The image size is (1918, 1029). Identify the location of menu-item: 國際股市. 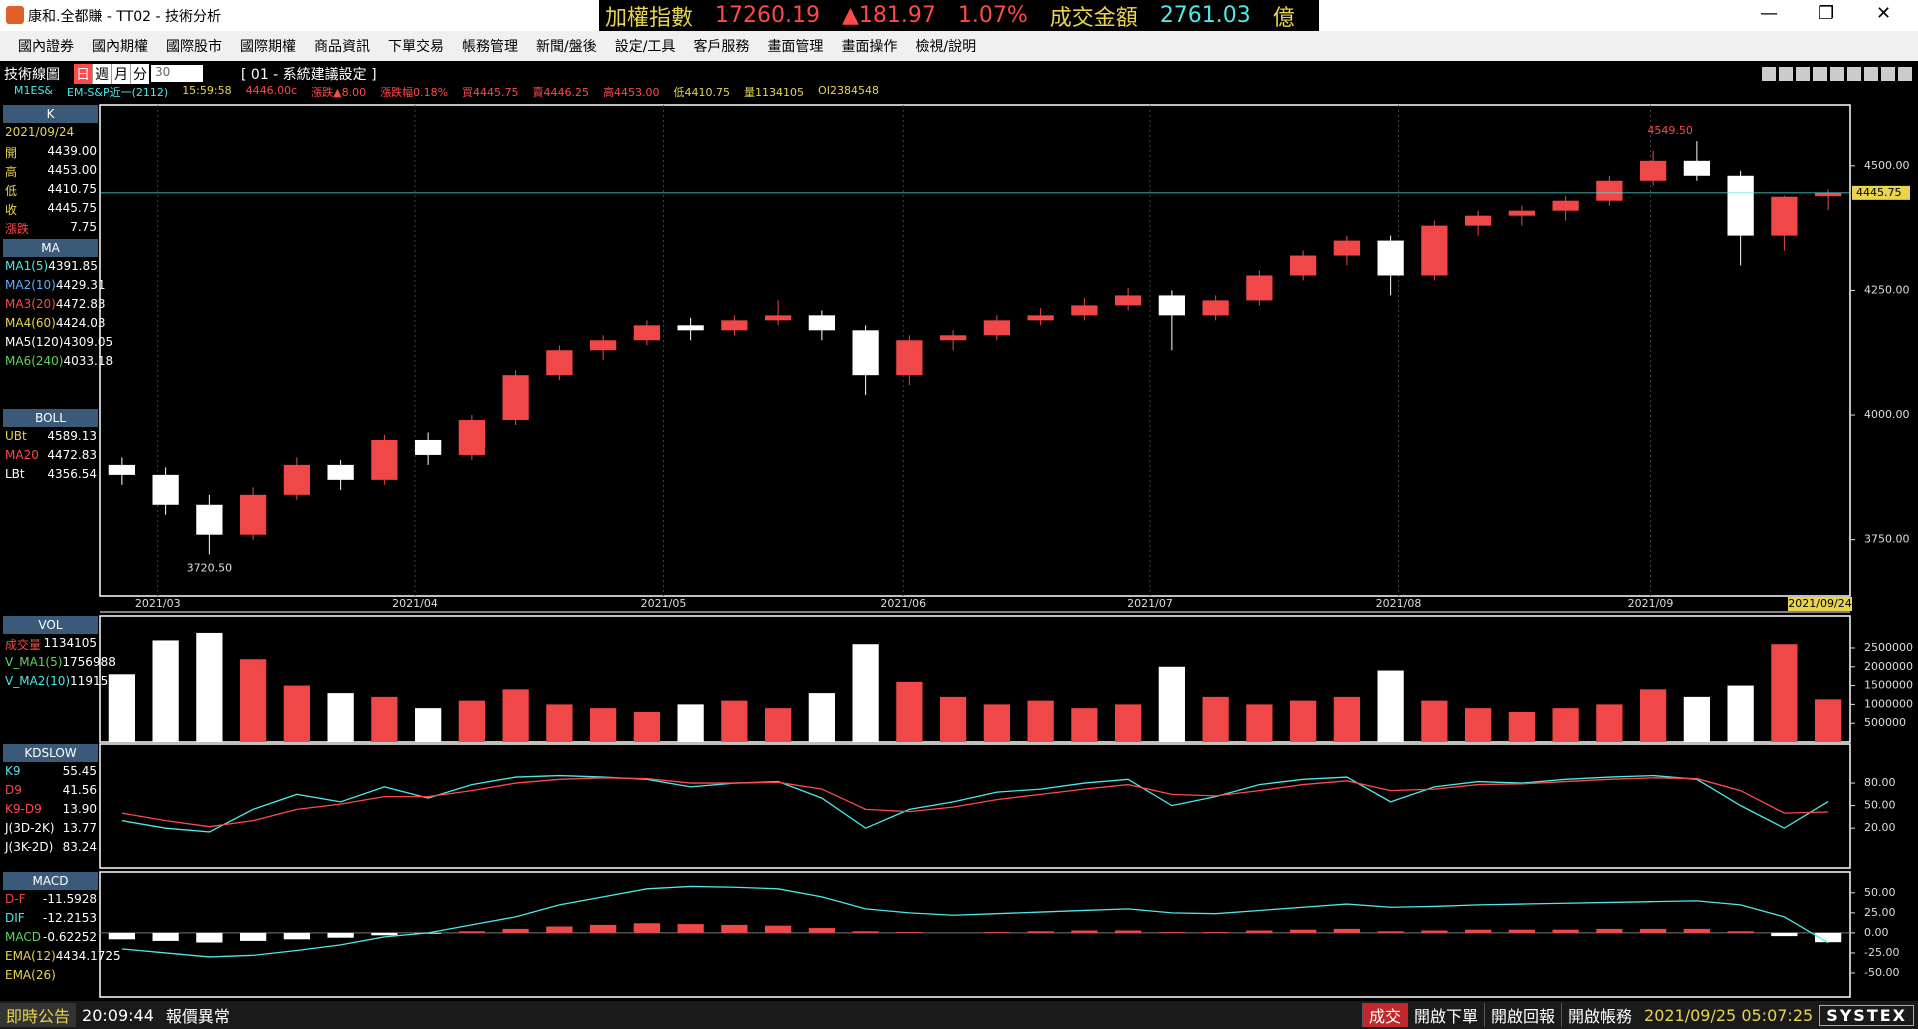
(194, 47).